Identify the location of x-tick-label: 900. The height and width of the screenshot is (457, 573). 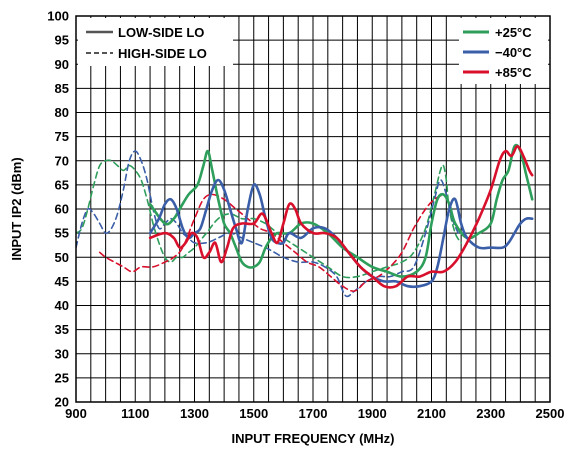
(76, 413).